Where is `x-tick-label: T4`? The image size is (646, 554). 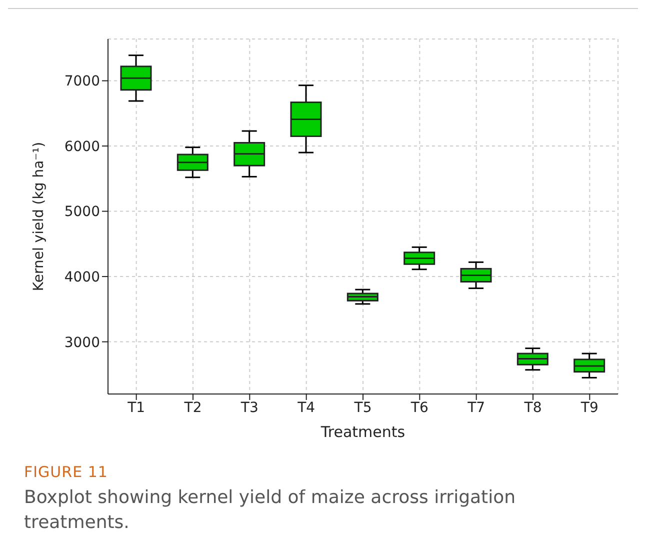
x-tick-label: T4 is located at coordinates (306, 408).